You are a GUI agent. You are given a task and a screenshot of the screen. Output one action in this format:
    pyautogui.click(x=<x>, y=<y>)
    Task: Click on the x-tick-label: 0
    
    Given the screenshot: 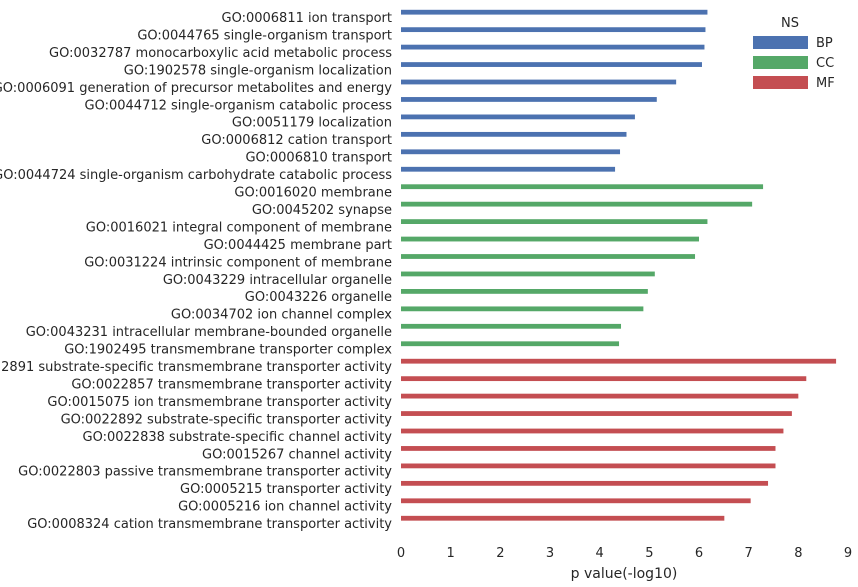 What is the action you would take?
    pyautogui.click(x=401, y=553)
    